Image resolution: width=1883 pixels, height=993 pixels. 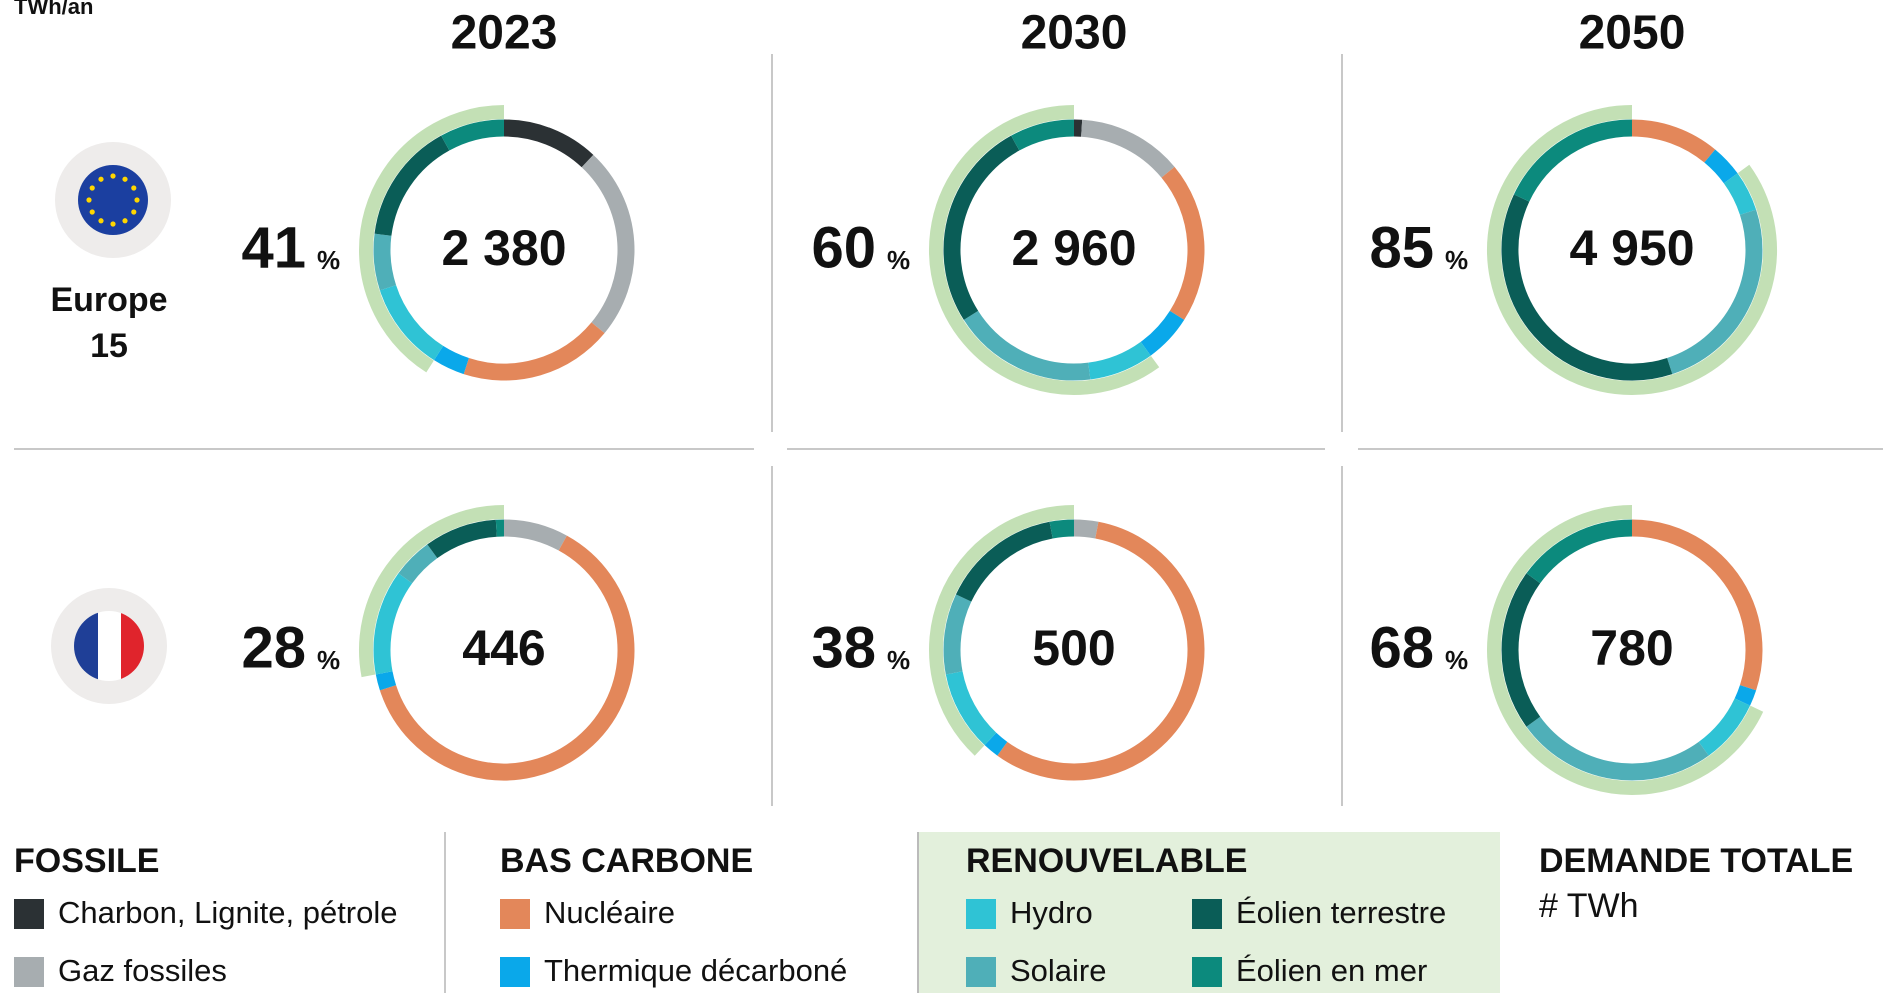 What do you see at coordinates (843, 647) in the screenshot?
I see `share-label: 38` at bounding box center [843, 647].